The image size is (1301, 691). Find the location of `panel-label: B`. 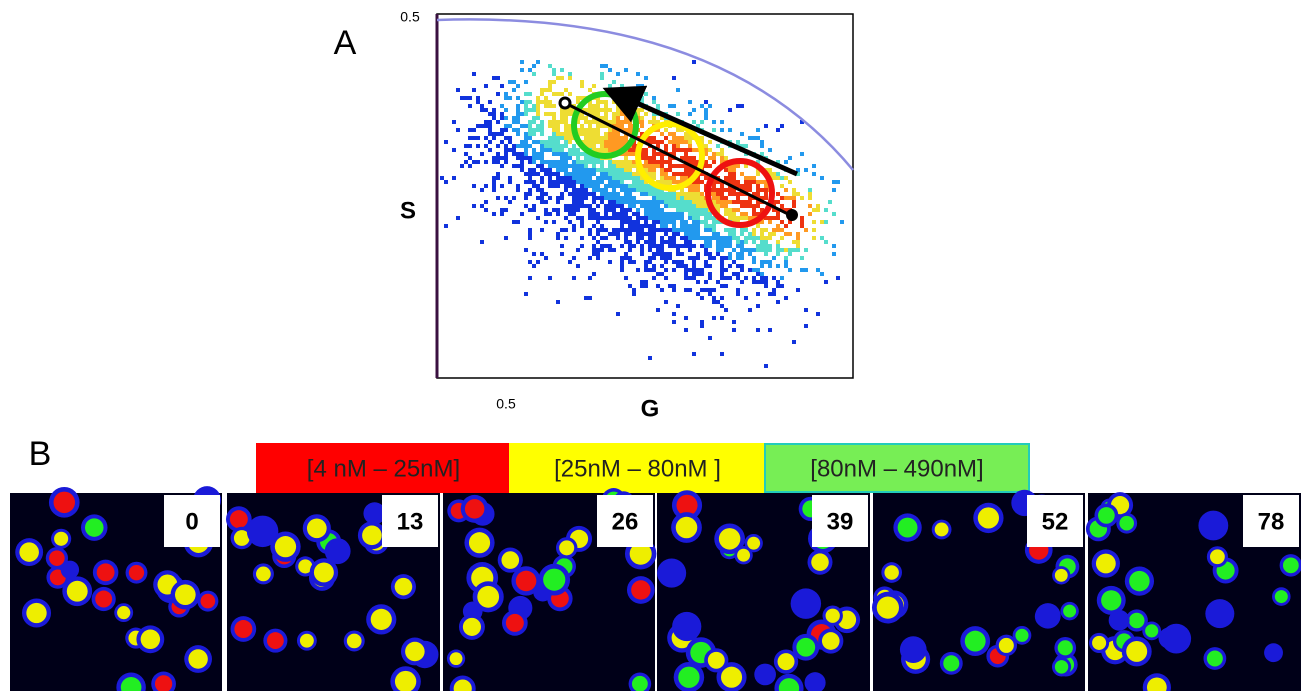

panel-label: B is located at coordinates (40, 454).